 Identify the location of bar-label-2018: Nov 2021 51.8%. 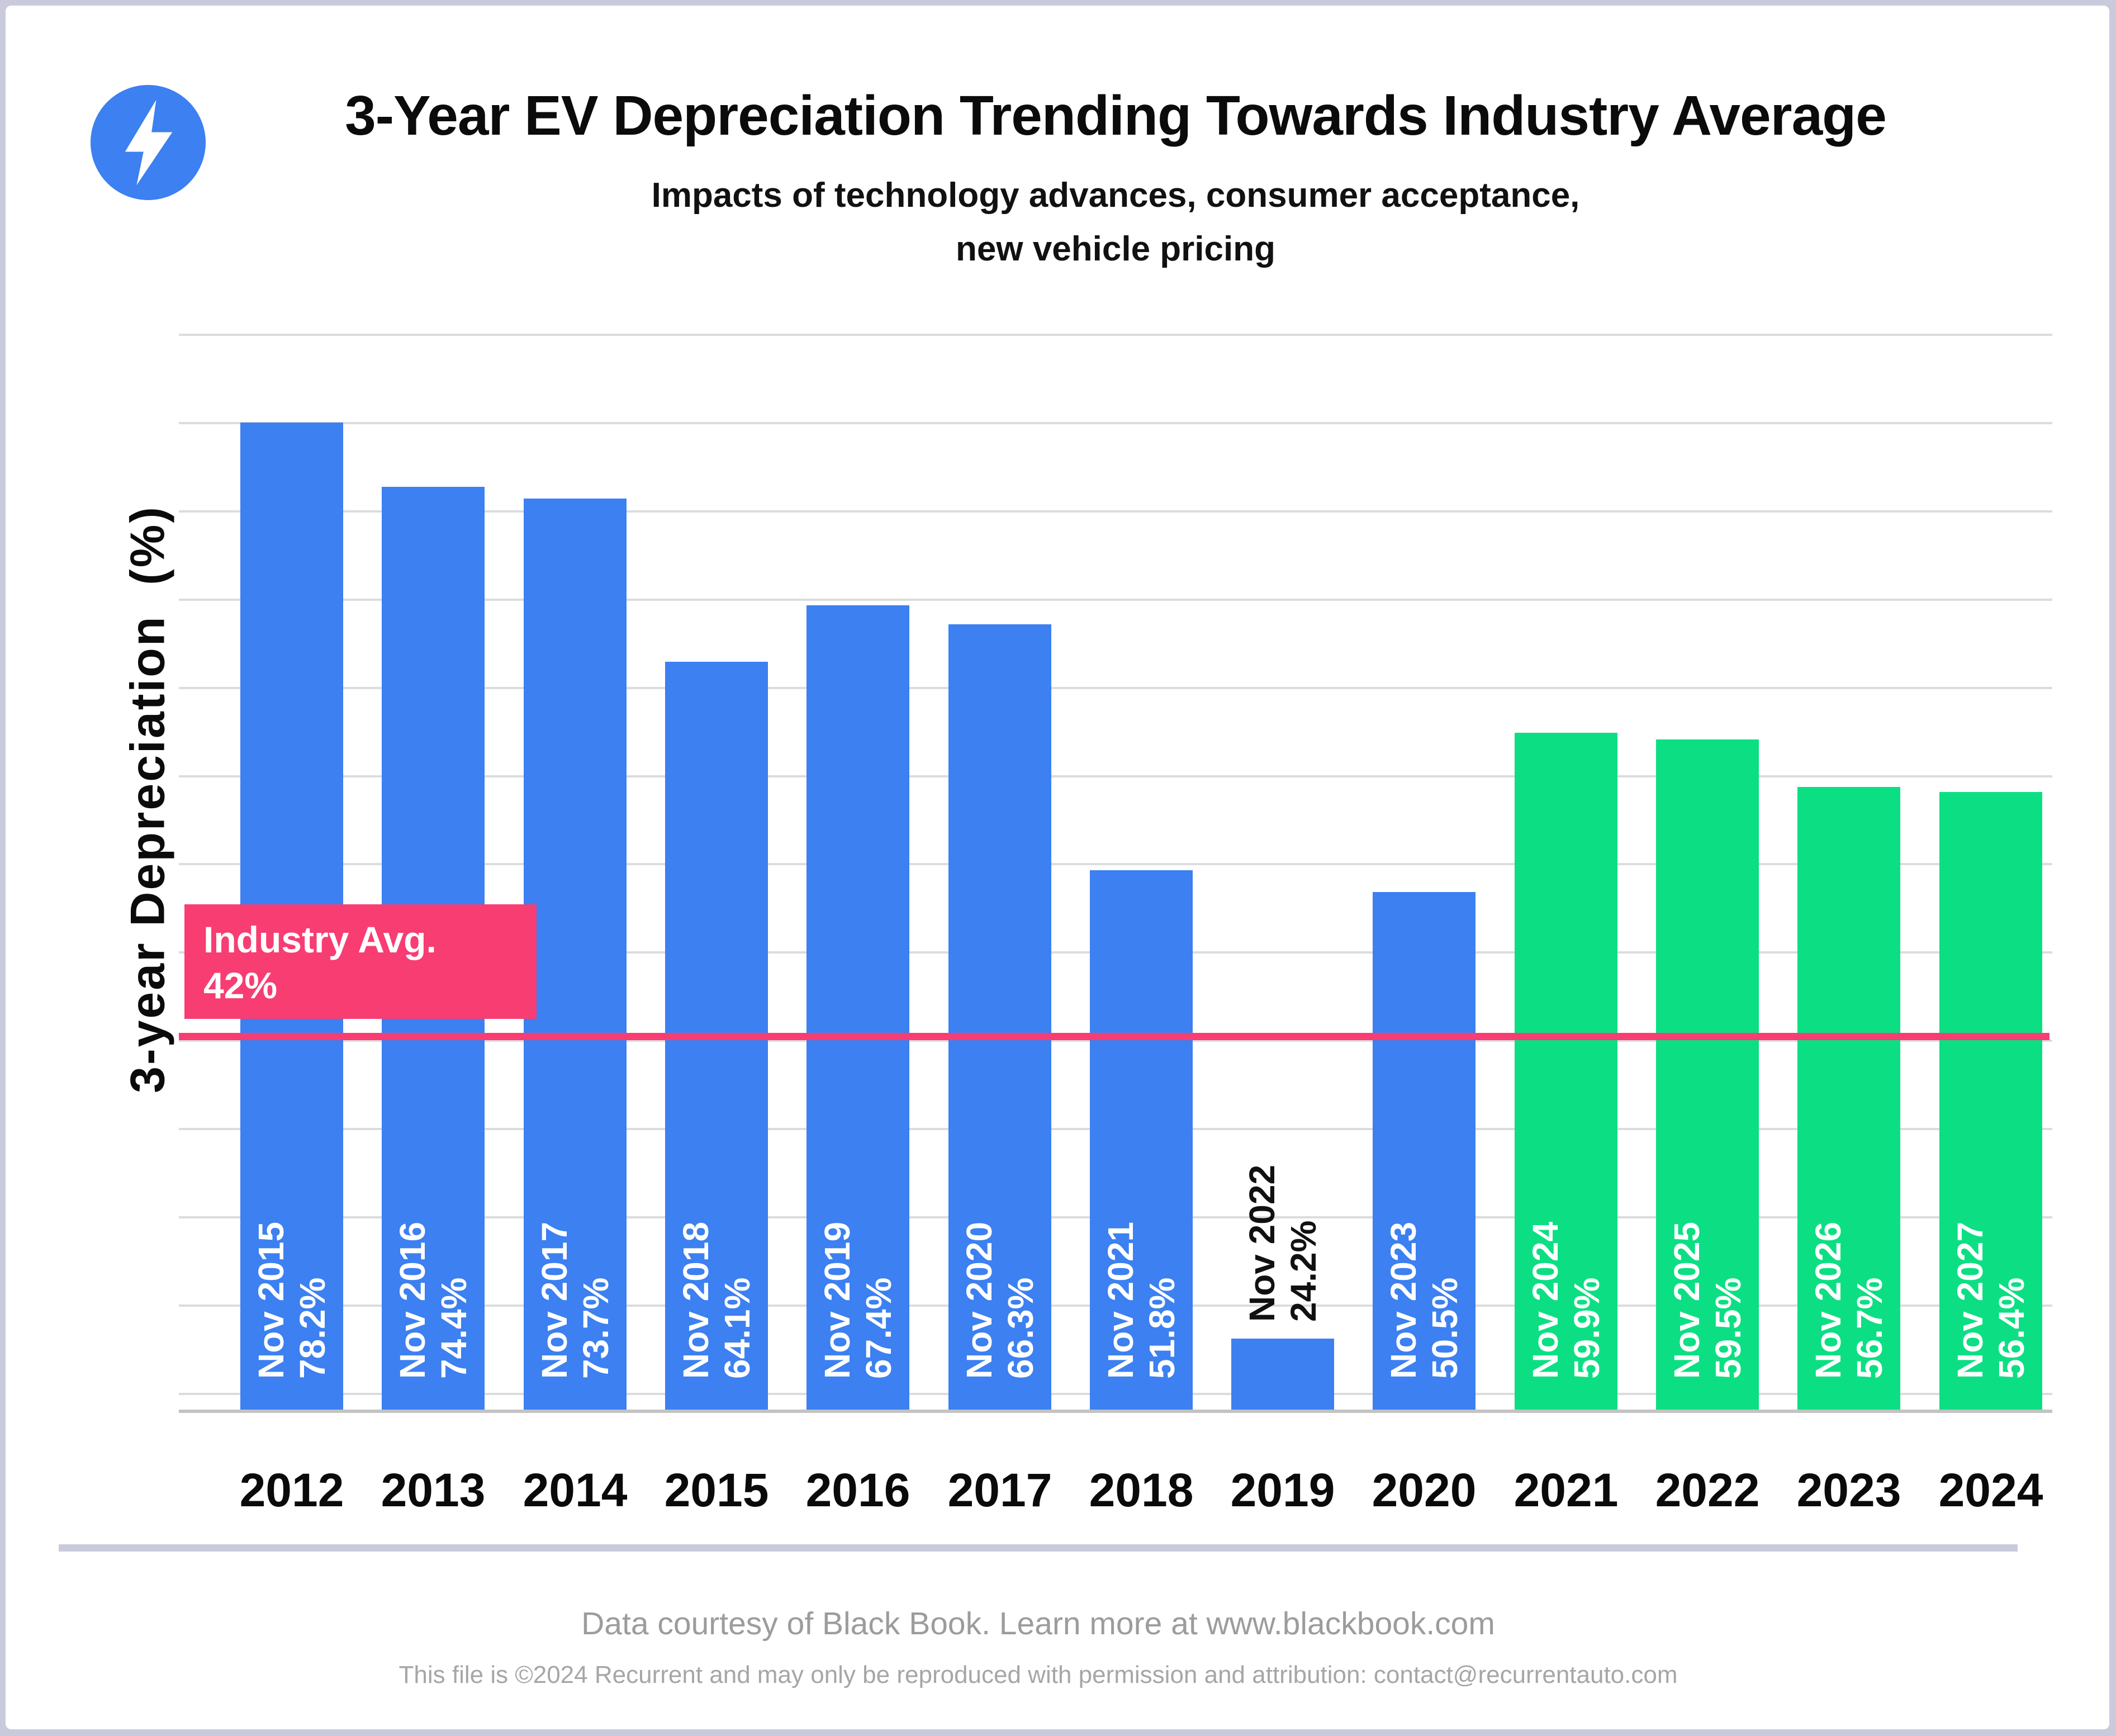
(1142, 1301).